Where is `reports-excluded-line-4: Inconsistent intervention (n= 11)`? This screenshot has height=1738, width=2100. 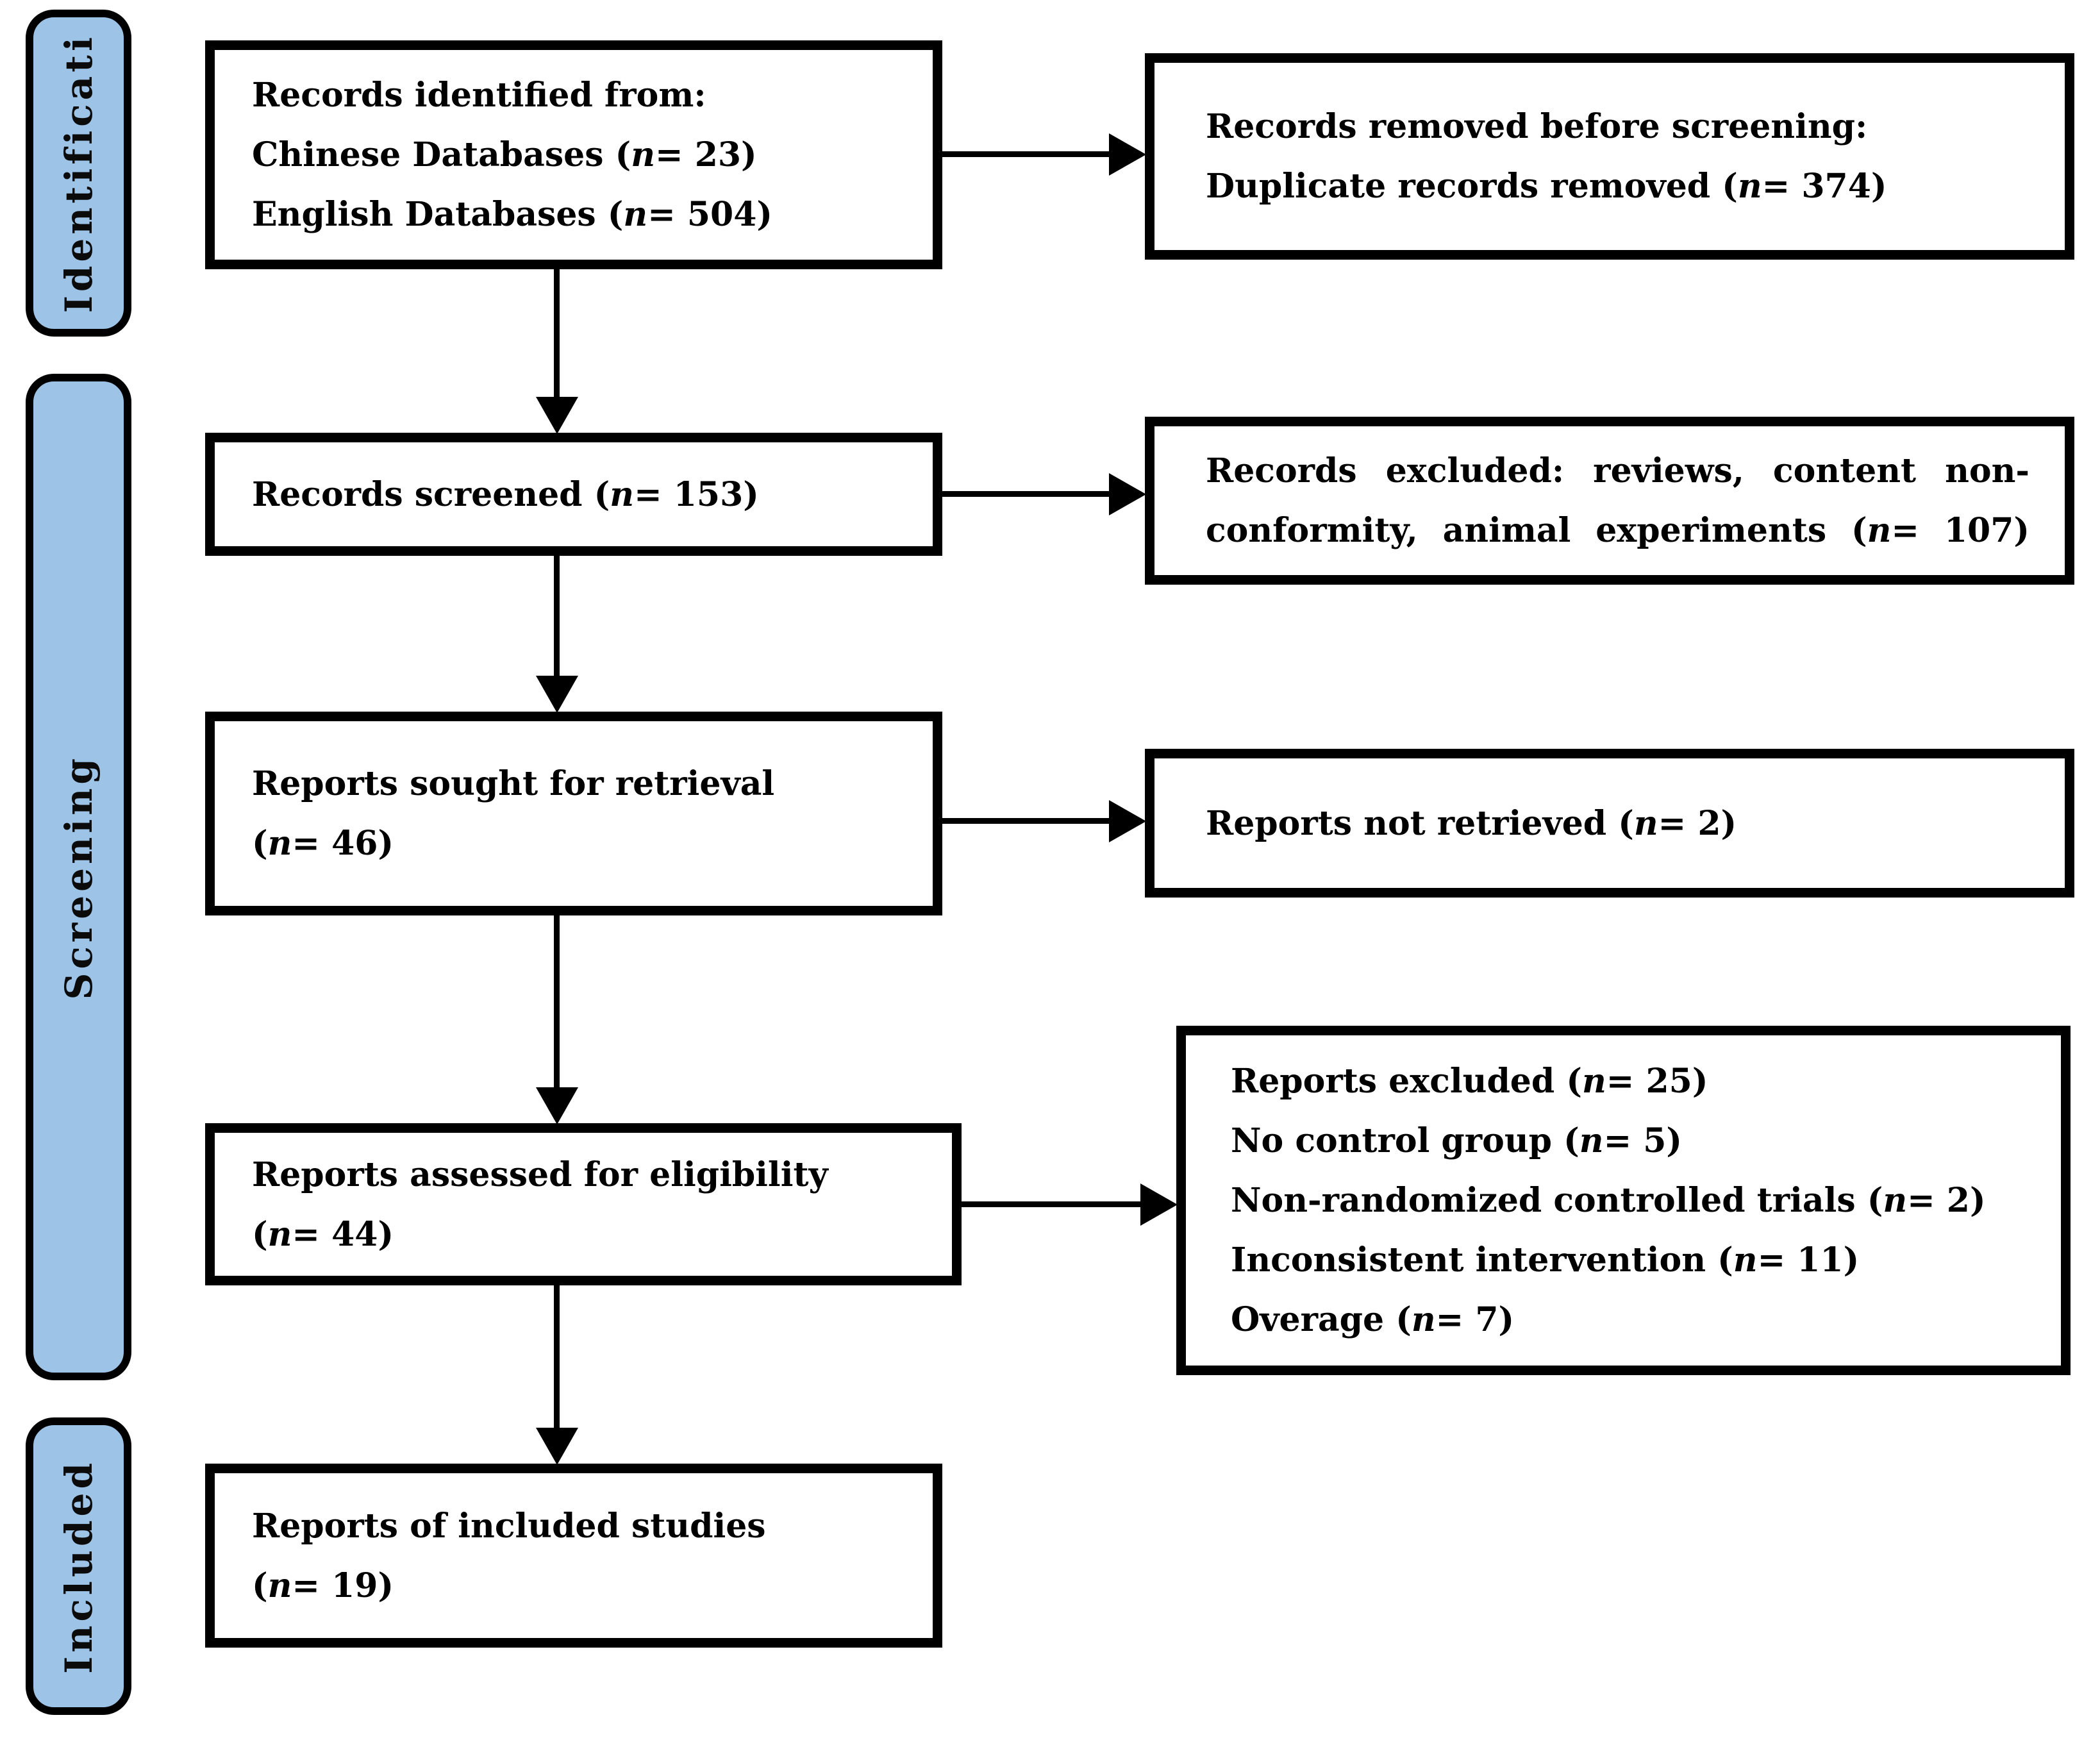
reports-excluded-line-4: Inconsistent intervention (n= 11) is located at coordinates (1546, 1260).